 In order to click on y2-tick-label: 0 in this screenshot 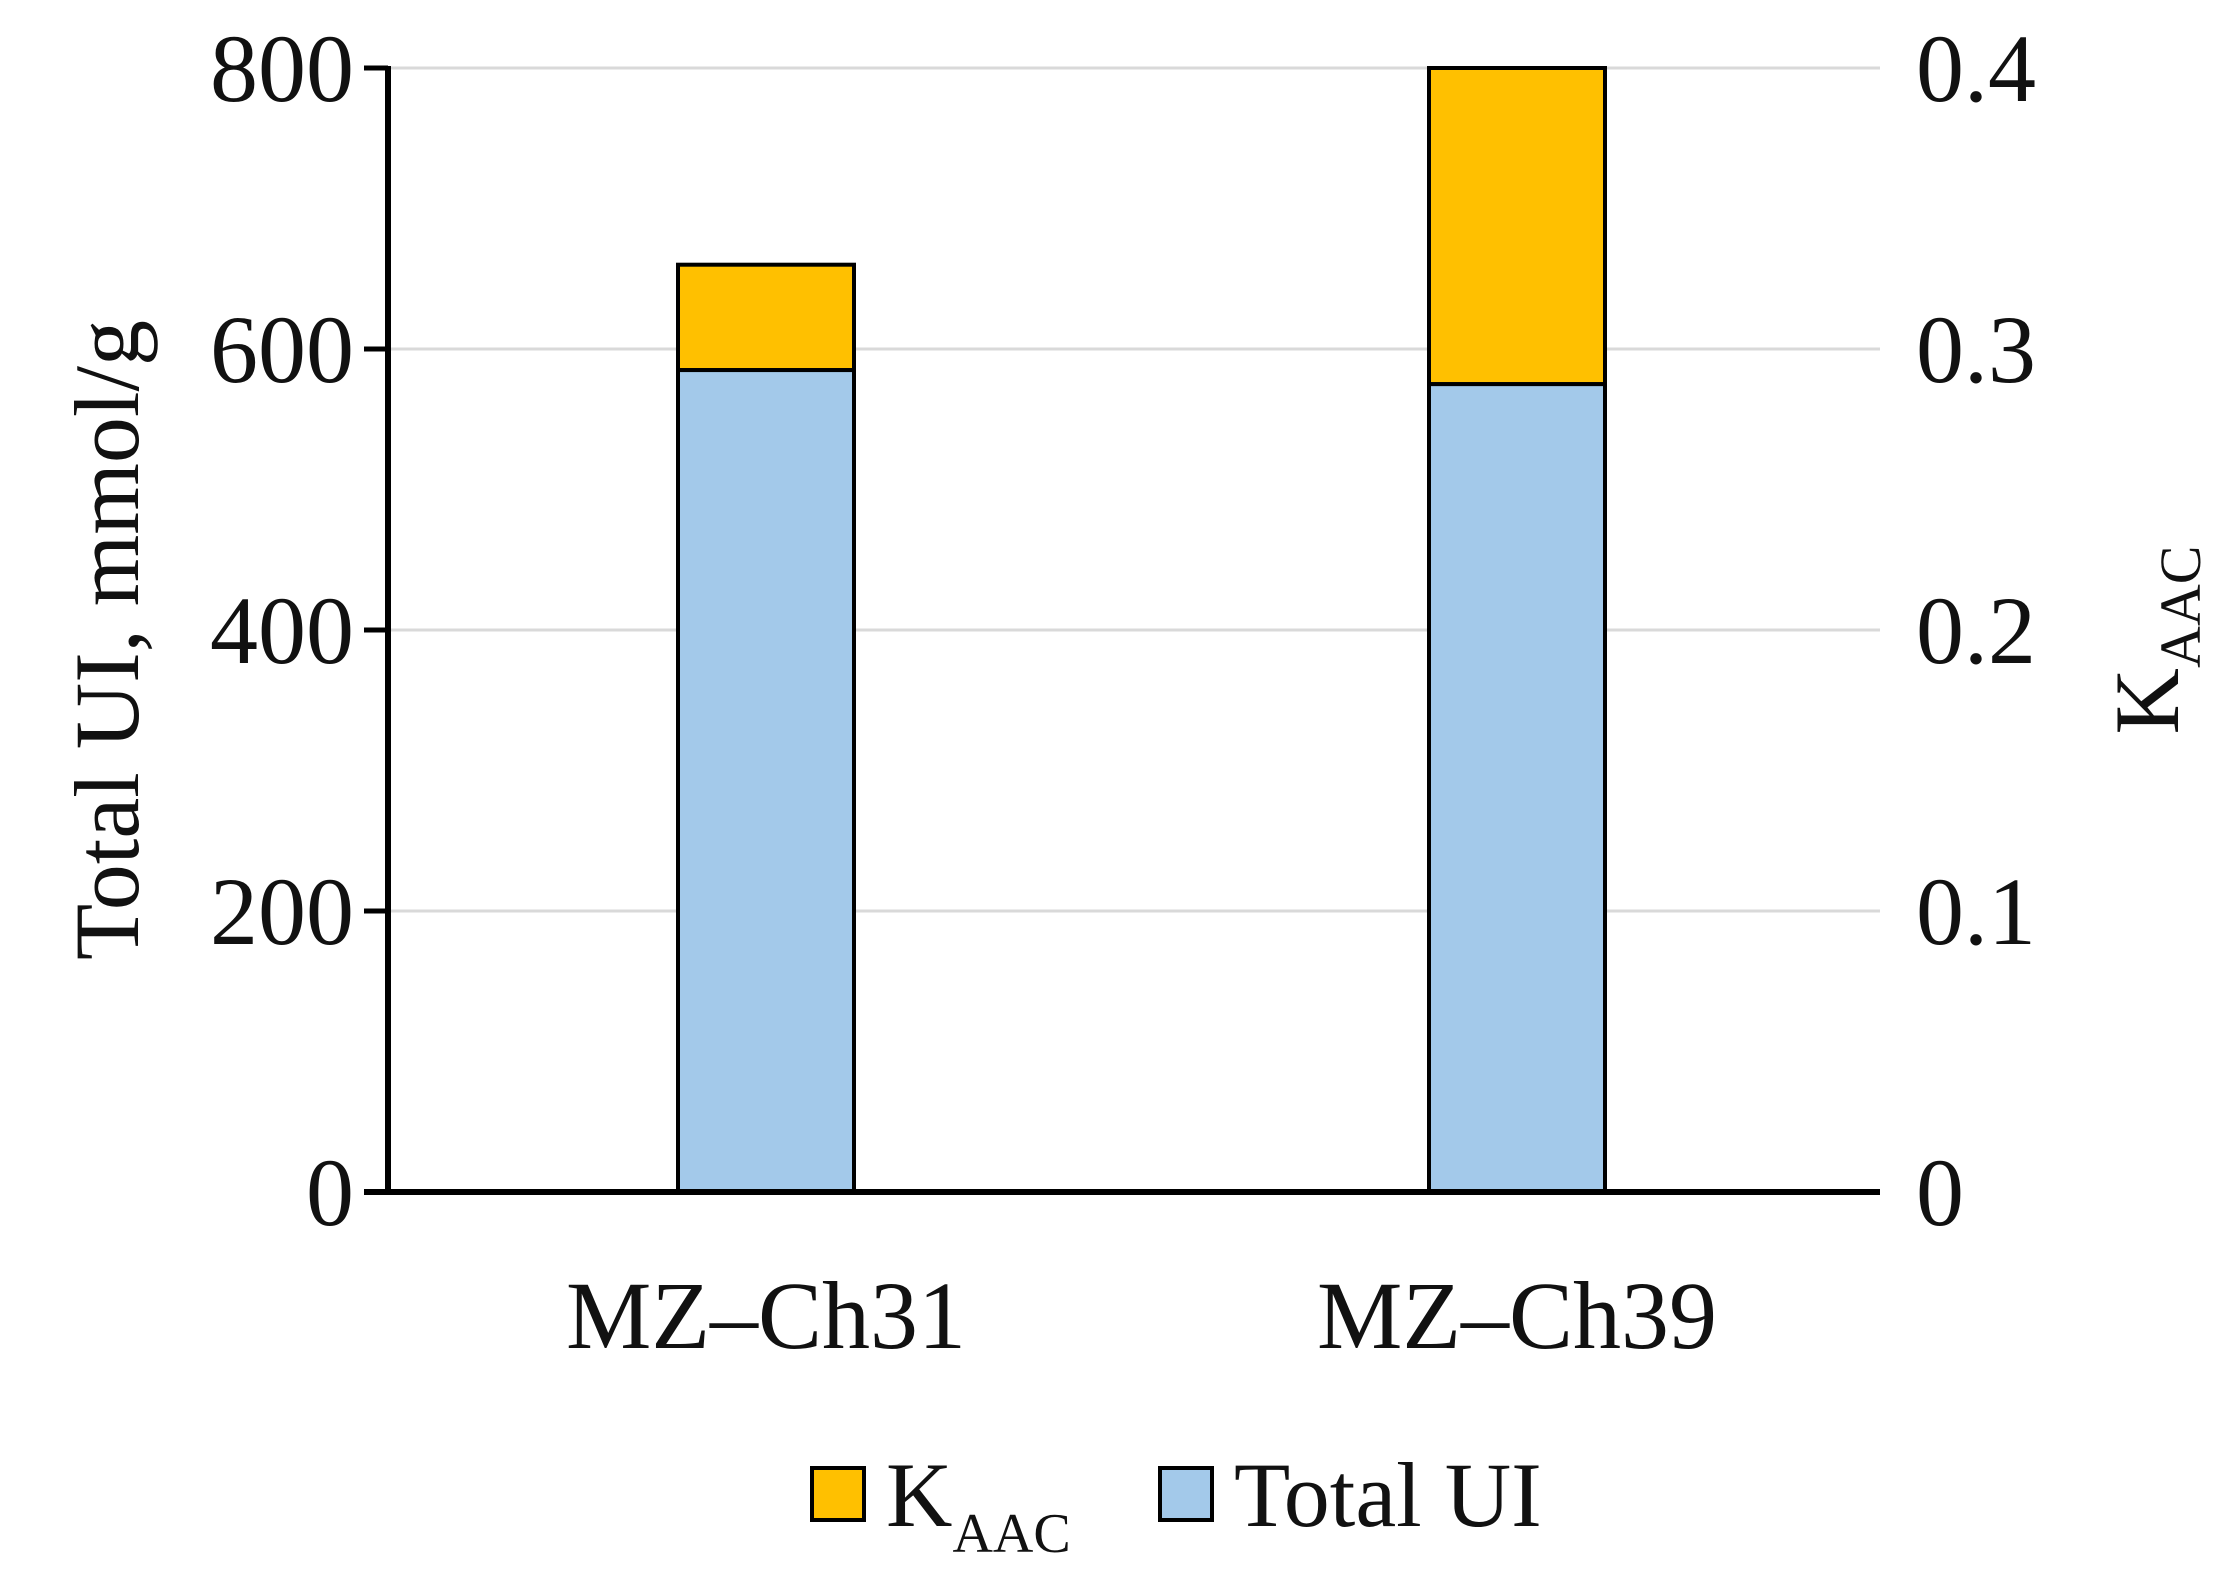, I will do `click(1940, 1192)`.